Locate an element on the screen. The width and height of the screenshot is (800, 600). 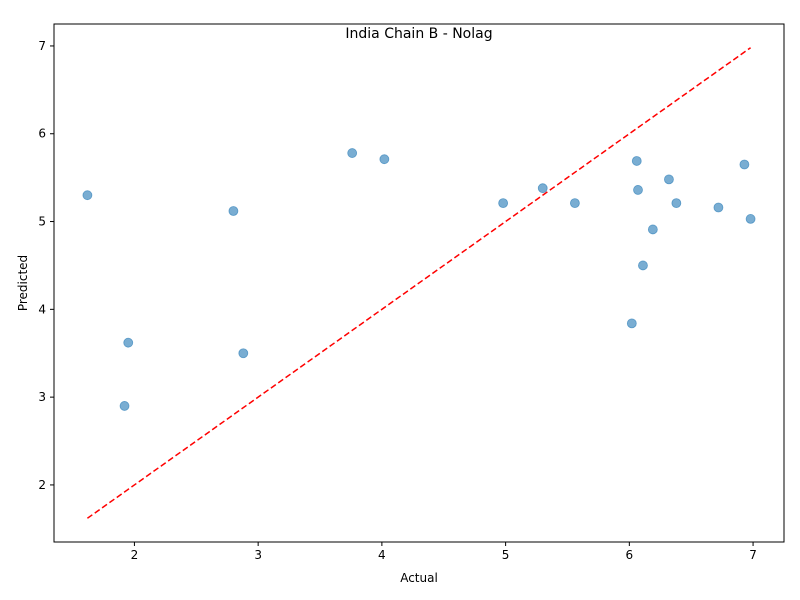
y-axis-ticks: 2 3 4 5 6 7 is located at coordinates (46, 265).